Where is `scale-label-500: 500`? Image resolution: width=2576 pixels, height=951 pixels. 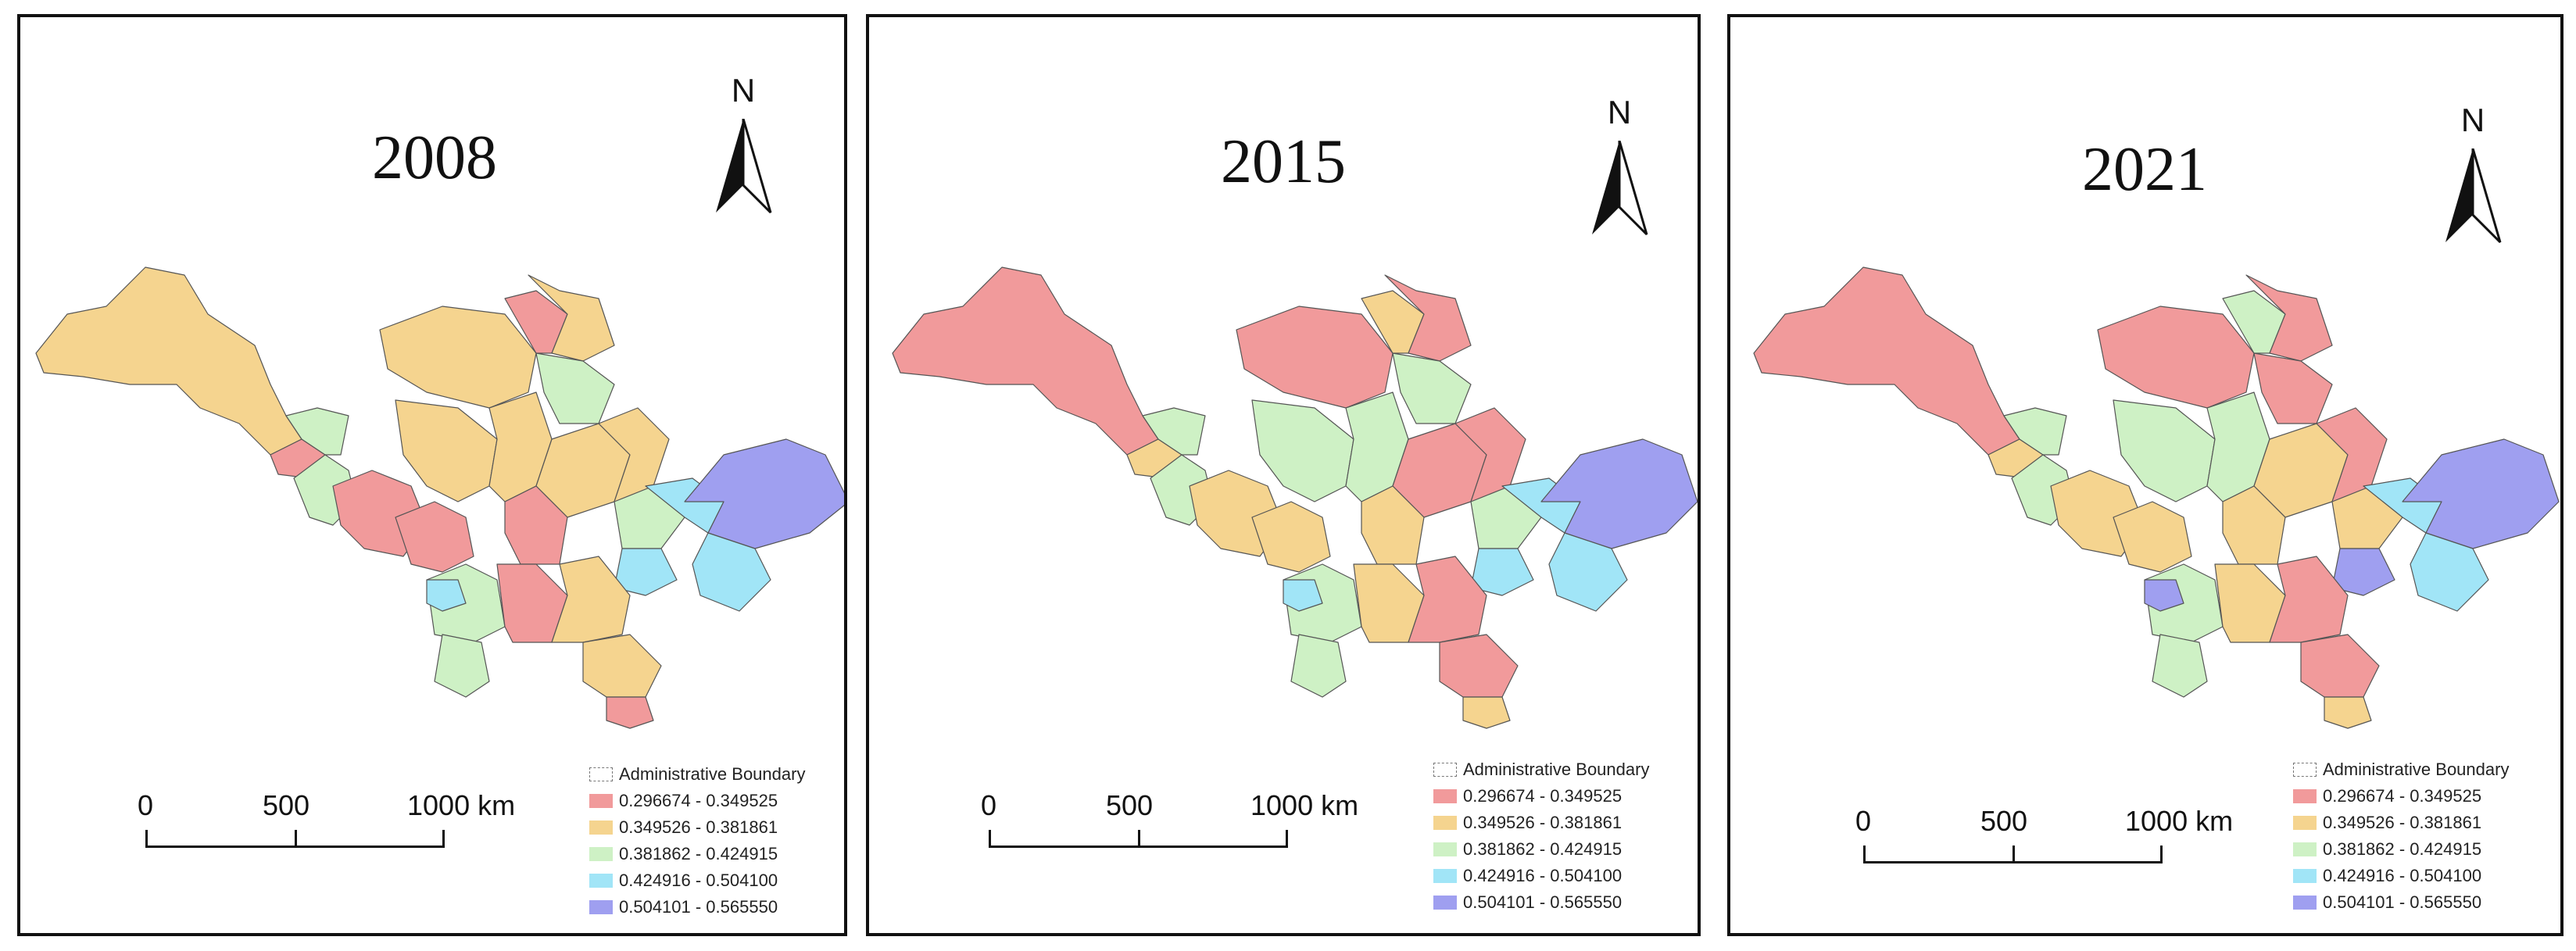
scale-label-500: 500 is located at coordinates (2004, 821).